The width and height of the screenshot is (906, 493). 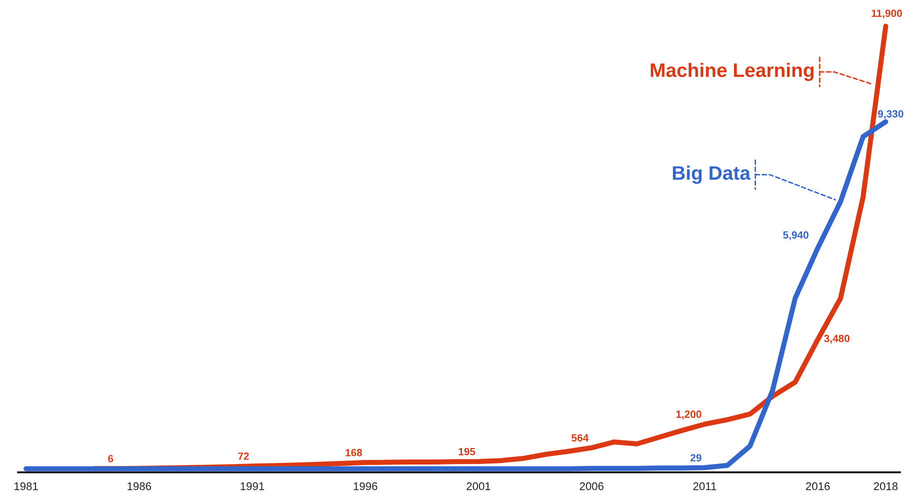 I want to click on data-label: 5,940, so click(x=795, y=235).